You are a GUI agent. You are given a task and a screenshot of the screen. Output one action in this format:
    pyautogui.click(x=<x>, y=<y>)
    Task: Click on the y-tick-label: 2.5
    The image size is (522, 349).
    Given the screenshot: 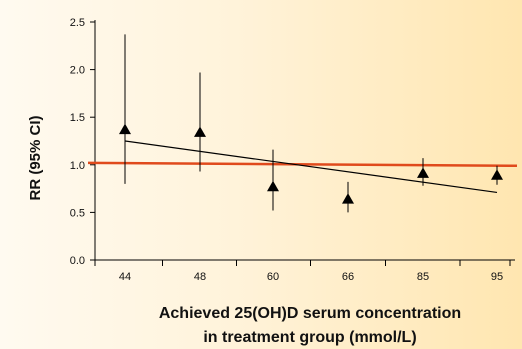 What is the action you would take?
    pyautogui.click(x=77, y=23)
    